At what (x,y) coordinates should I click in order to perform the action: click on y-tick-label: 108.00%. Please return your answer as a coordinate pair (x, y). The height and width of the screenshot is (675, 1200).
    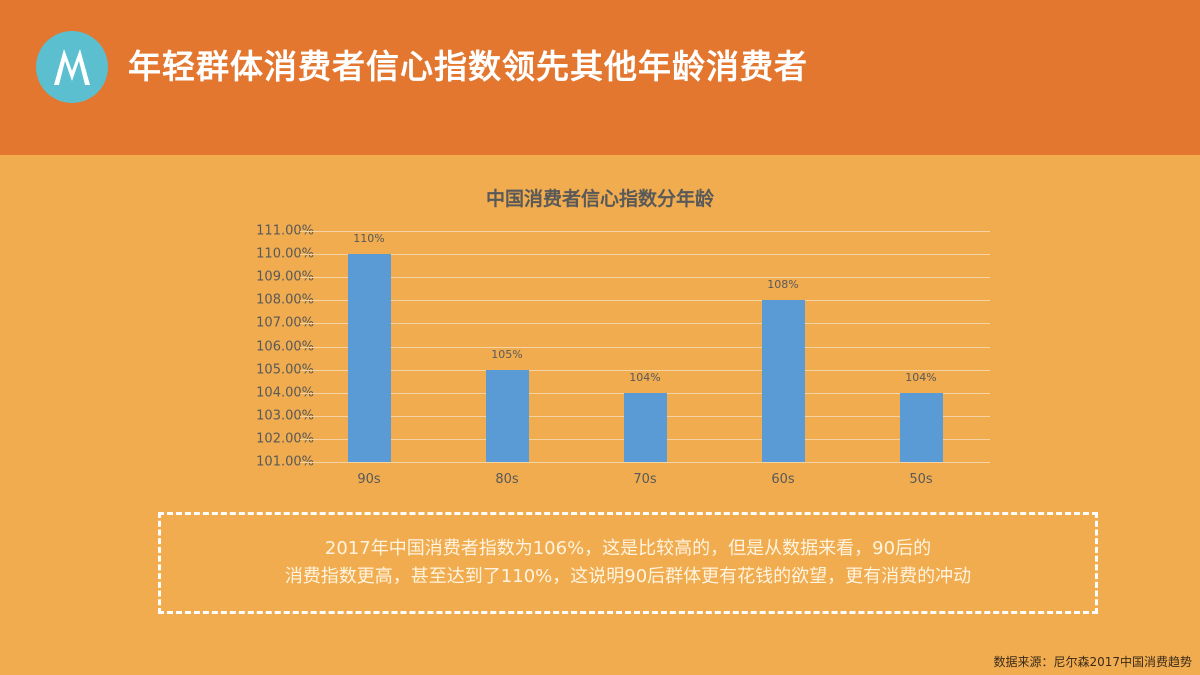
    Looking at the image, I should click on (285, 300).